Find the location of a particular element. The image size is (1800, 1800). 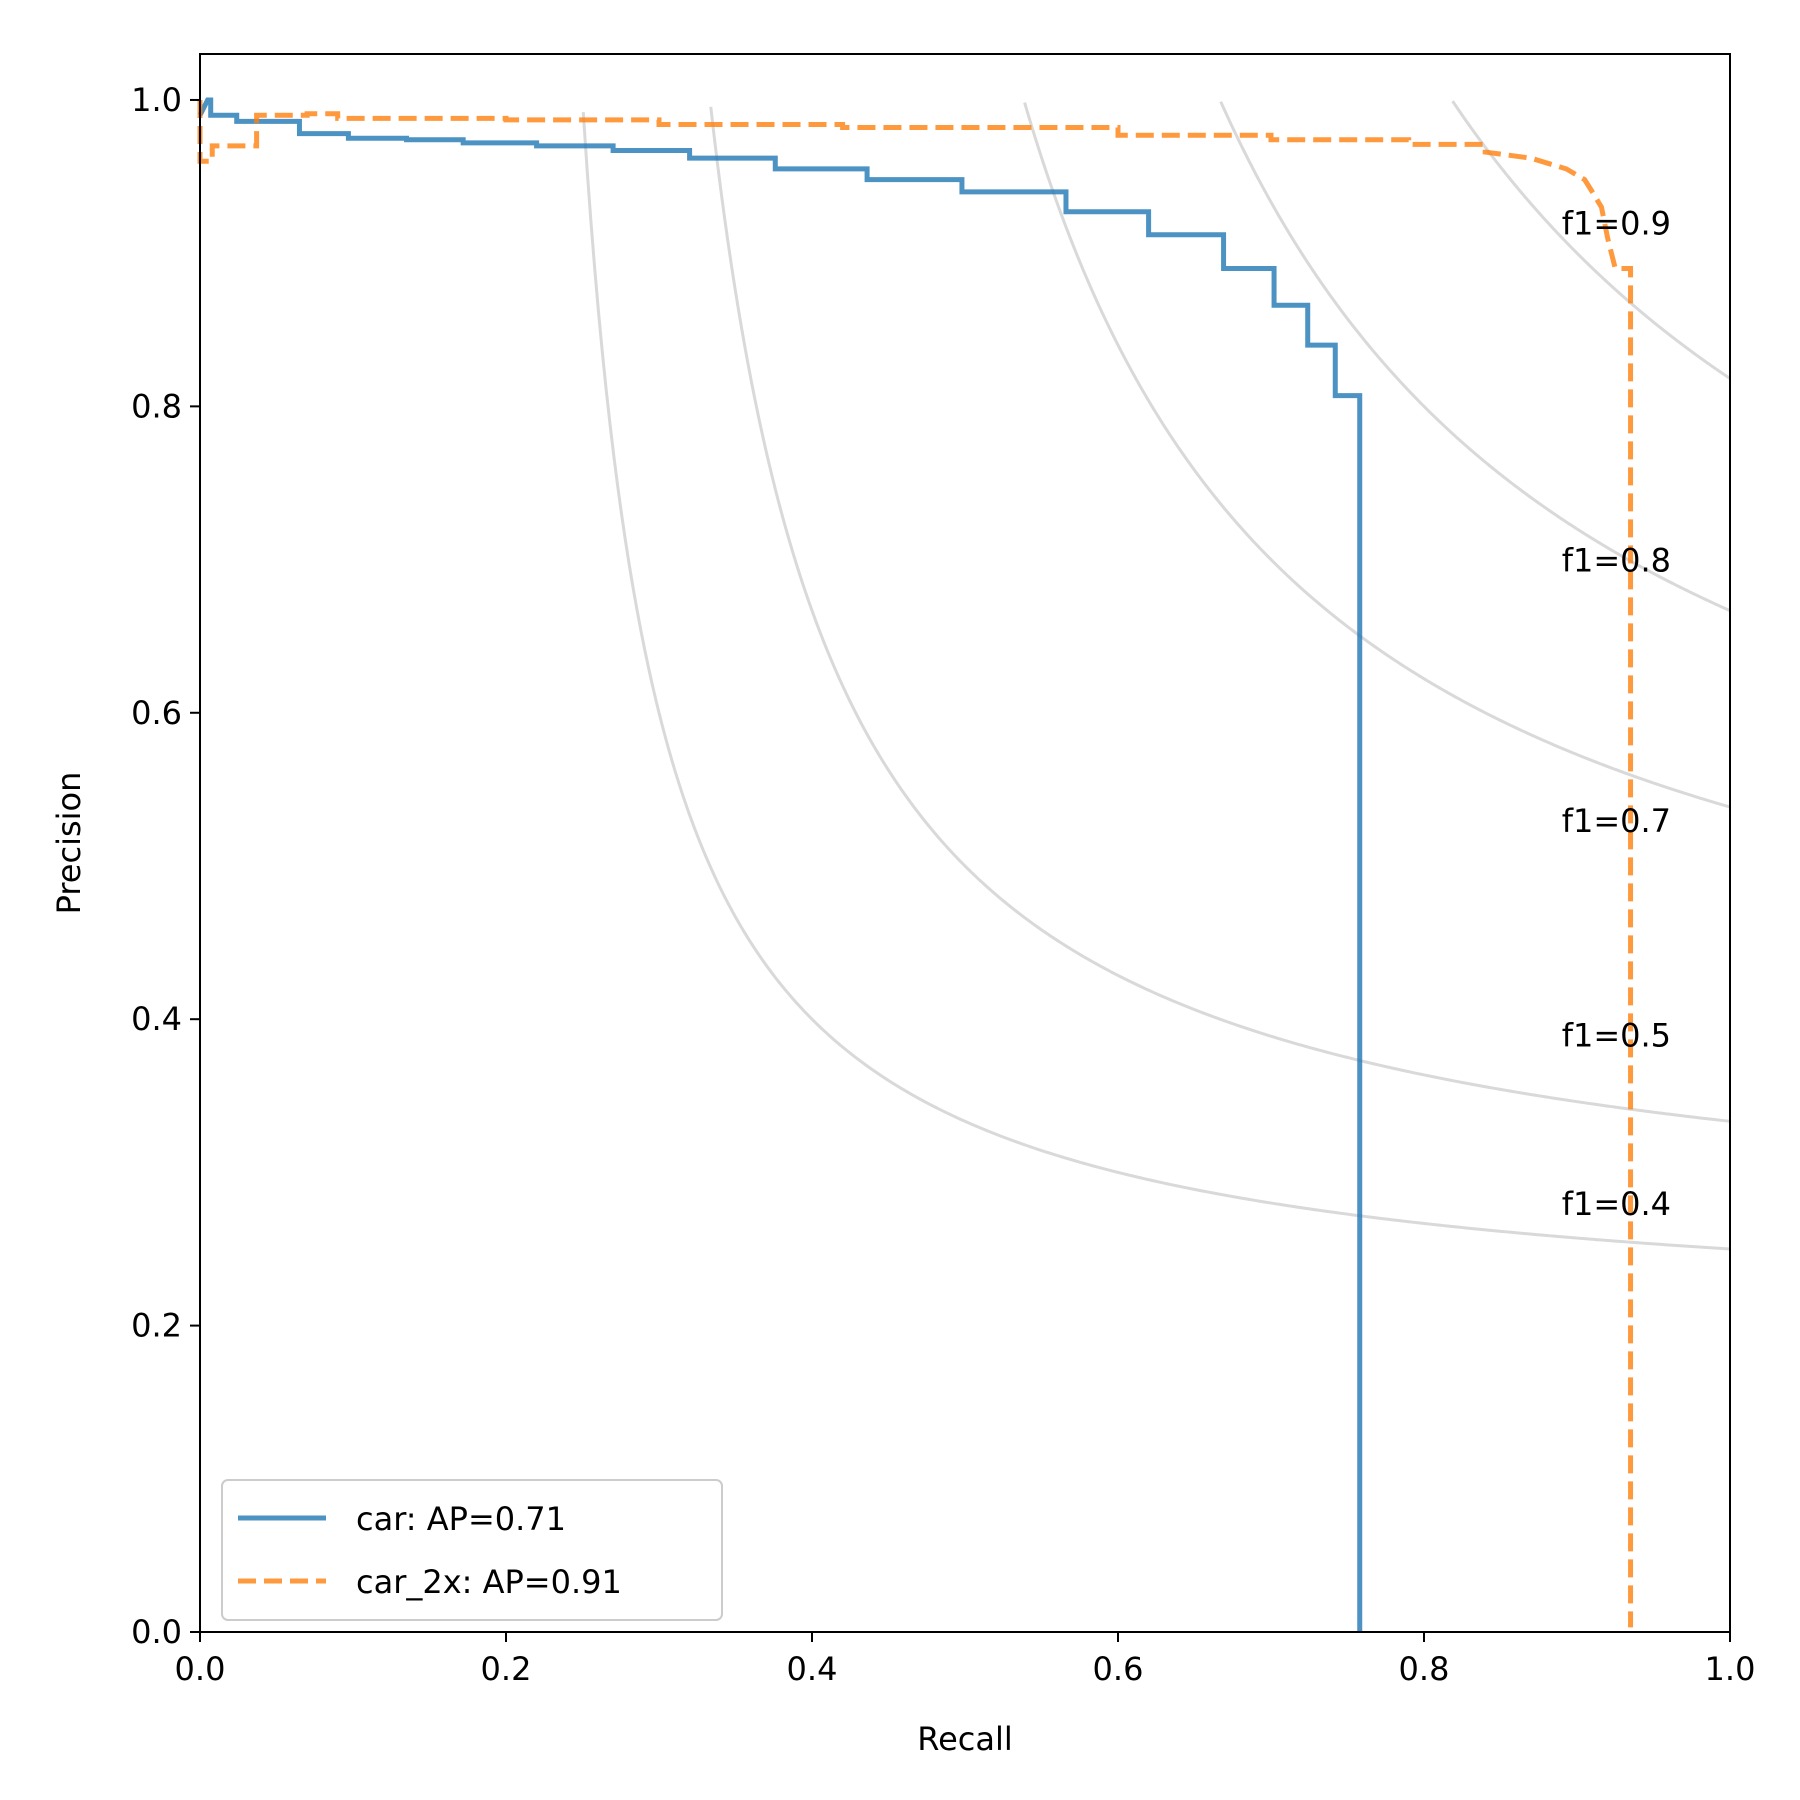

iso-f1-label-3: f1=0.8 is located at coordinates (1616, 561).